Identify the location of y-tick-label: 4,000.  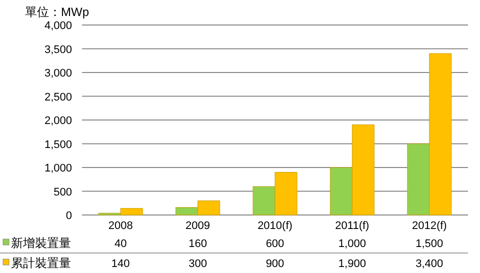
(58, 26).